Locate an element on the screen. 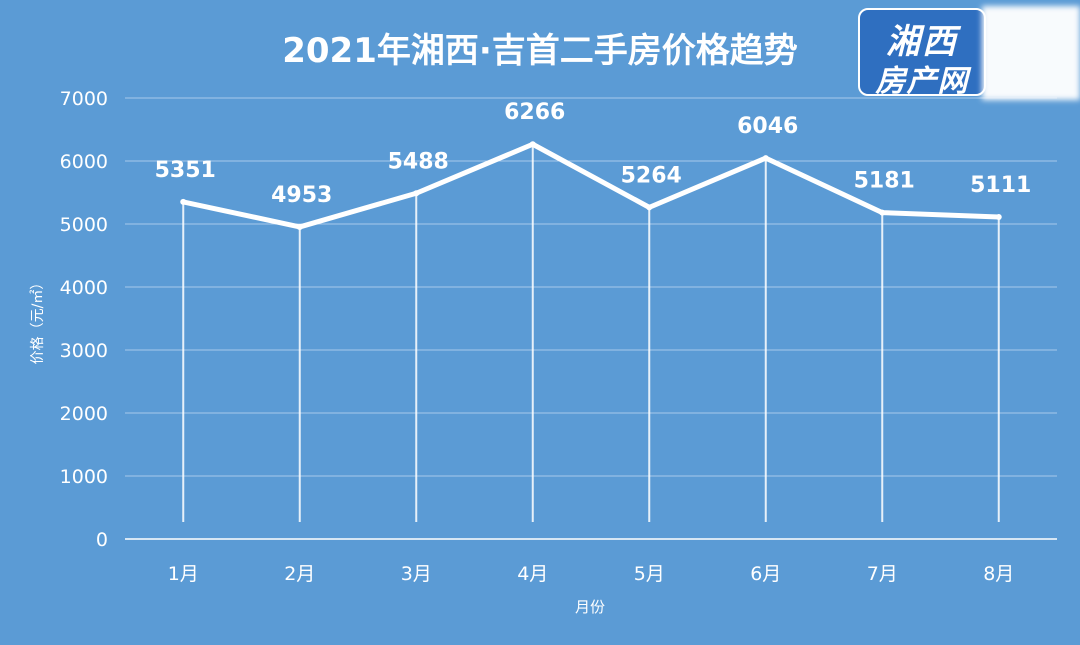 This screenshot has height=645, width=1080. data-label-4: 6266 is located at coordinates (534, 112).